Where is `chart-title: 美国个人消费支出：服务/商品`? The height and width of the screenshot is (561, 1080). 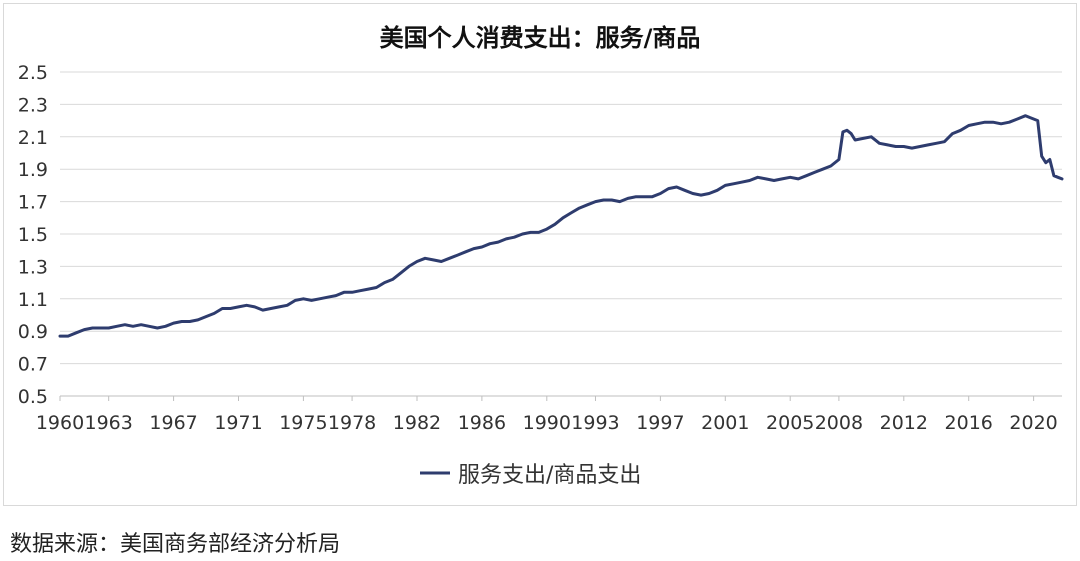 chart-title: 美国个人消费支出：服务/商品 is located at coordinates (540, 38).